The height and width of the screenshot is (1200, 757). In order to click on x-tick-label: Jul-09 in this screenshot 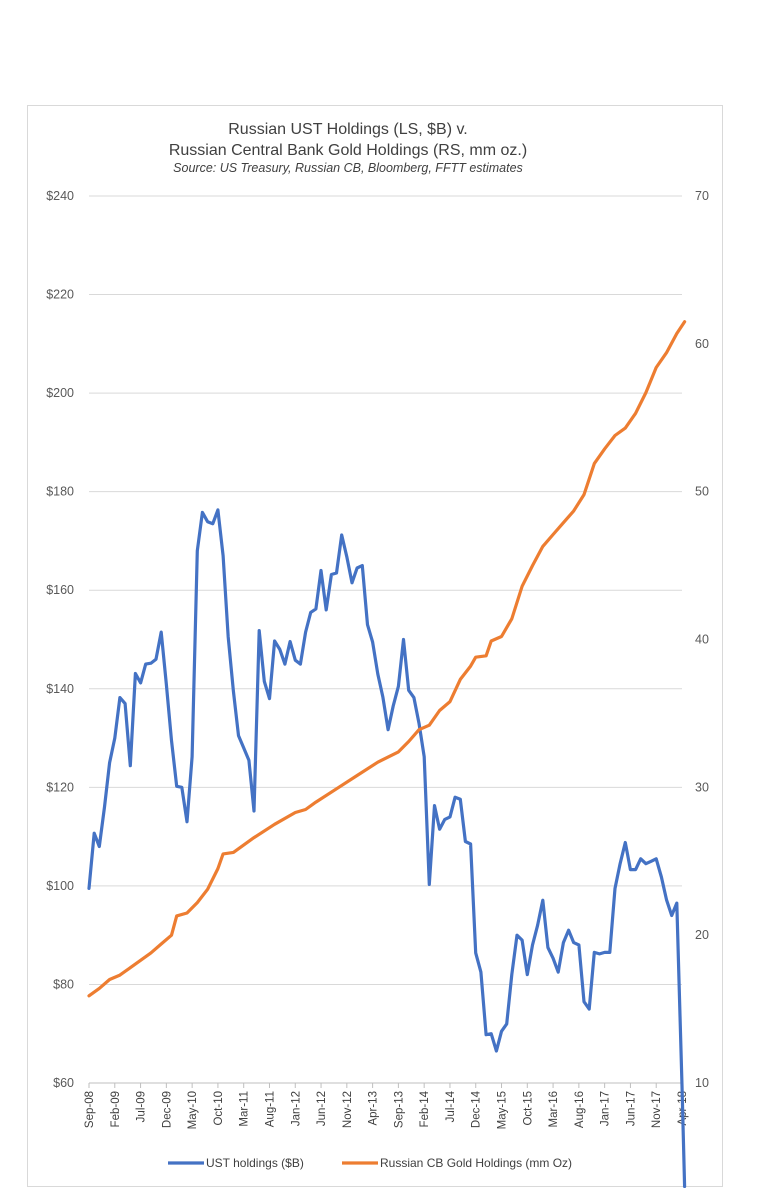, I will do `click(142, 1106)`.